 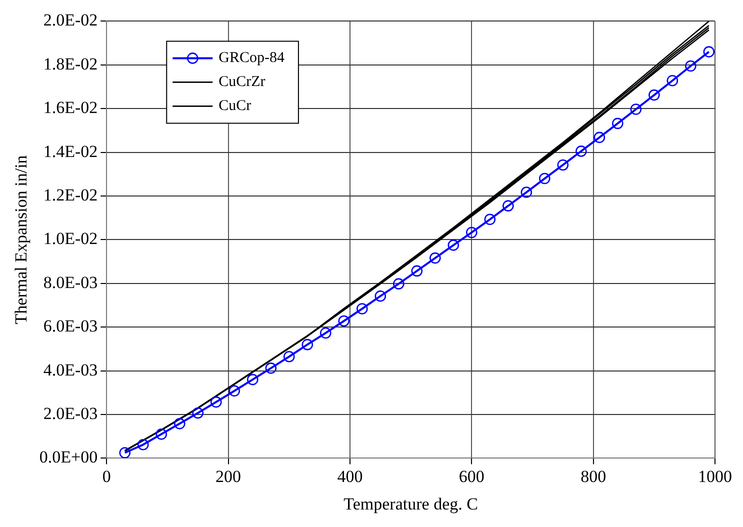 I want to click on y-tick-label: 1.8E-02, so click(x=70, y=64).